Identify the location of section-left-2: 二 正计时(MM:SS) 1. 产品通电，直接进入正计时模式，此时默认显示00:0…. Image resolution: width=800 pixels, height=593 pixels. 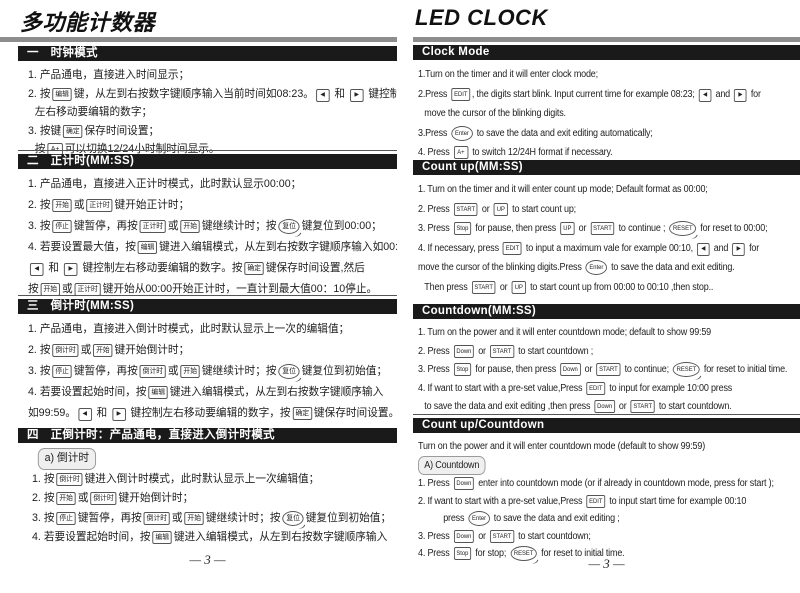
(207, 225).